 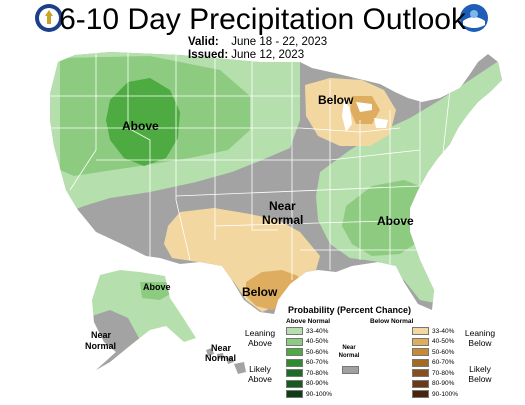 I want to click on legend-above-range-5: 80-90%, so click(x=317, y=383).